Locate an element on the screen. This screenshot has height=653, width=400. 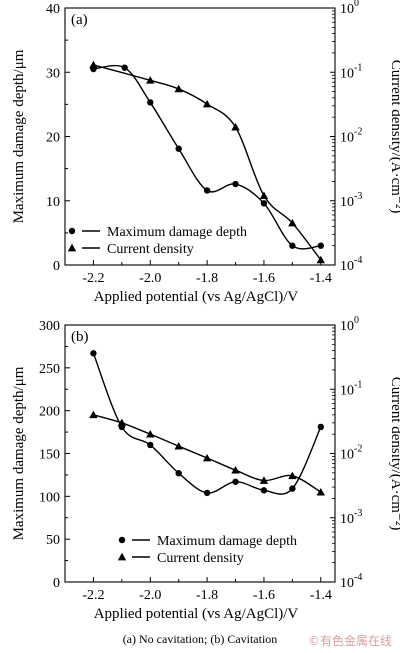
watermark: ©有色金属在线 is located at coordinates (349, 641).